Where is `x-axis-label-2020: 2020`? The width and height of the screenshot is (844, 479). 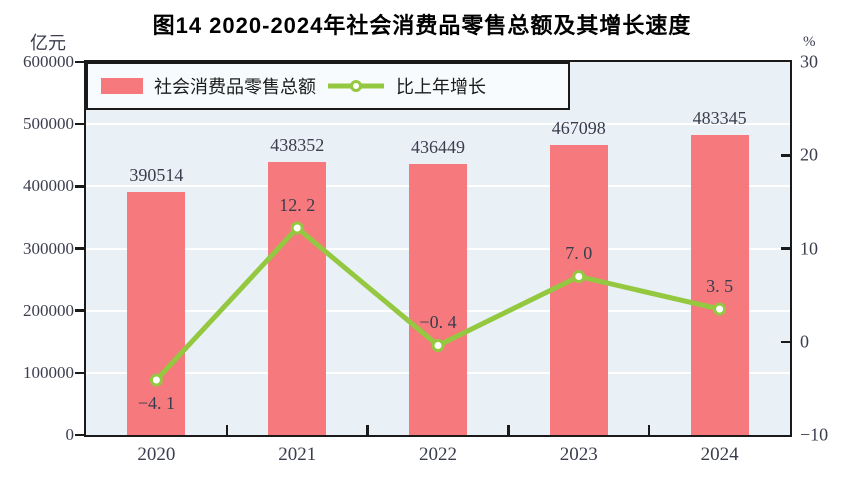 x-axis-label-2020: 2020 is located at coordinates (156, 454).